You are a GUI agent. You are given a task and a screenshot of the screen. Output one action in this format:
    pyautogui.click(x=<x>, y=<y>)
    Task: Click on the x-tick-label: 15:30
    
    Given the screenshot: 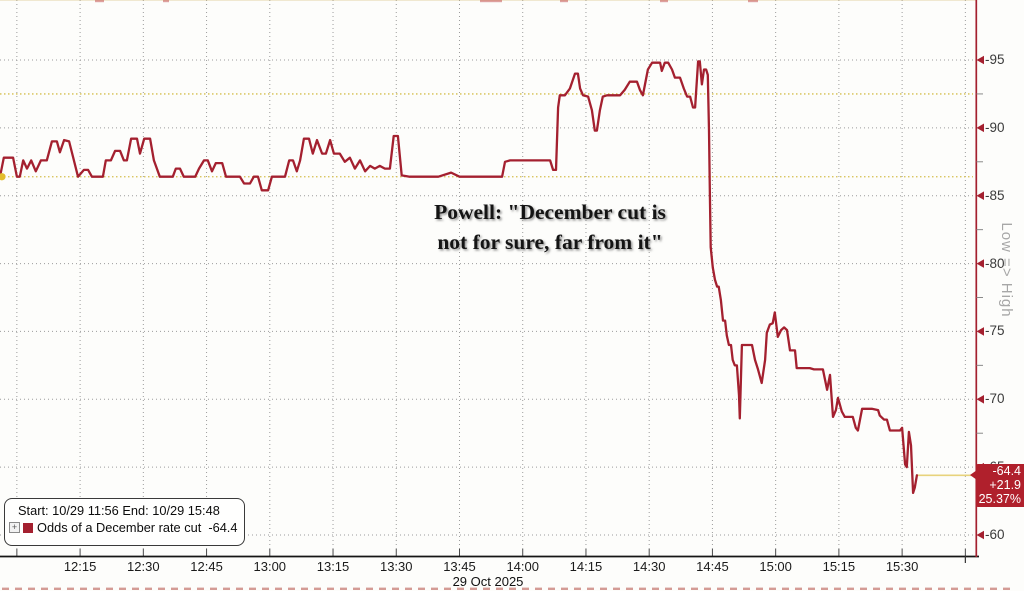 What is the action you would take?
    pyautogui.click(x=902, y=566)
    